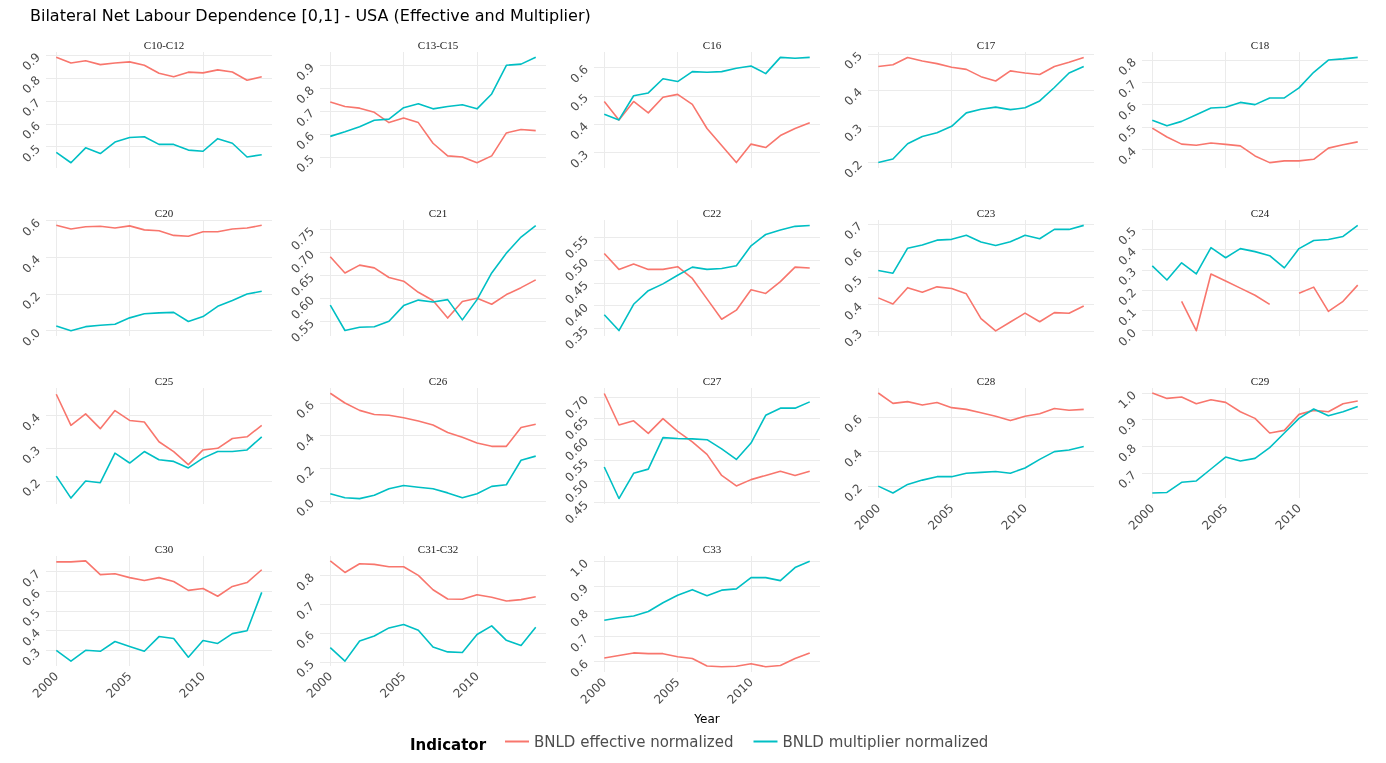 The height and width of the screenshot is (763, 1386). Describe the element at coordinates (438, 44) in the screenshot. I see `chart-title: C13-C15` at that location.